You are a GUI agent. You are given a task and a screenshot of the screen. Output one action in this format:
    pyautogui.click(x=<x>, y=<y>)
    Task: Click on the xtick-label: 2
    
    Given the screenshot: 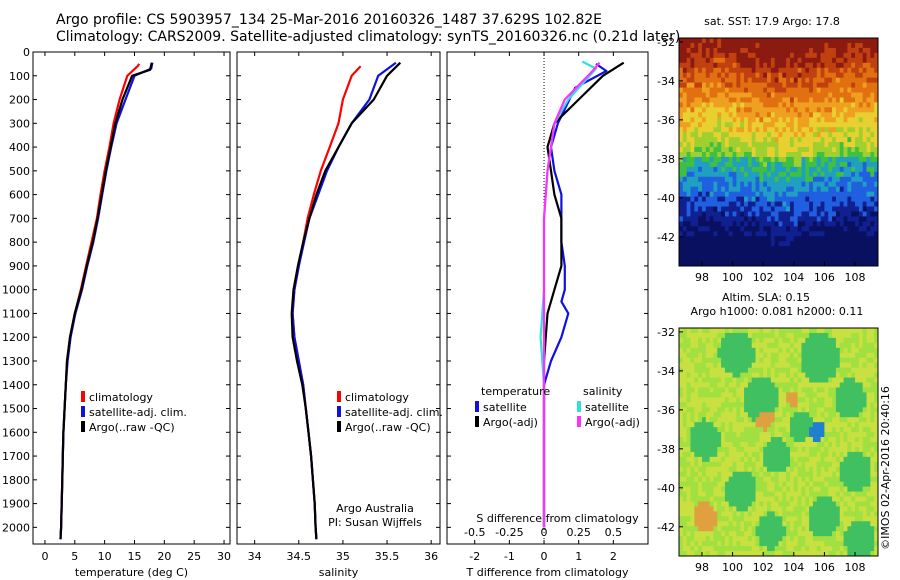 What is the action you would take?
    pyautogui.click(x=613, y=556)
    